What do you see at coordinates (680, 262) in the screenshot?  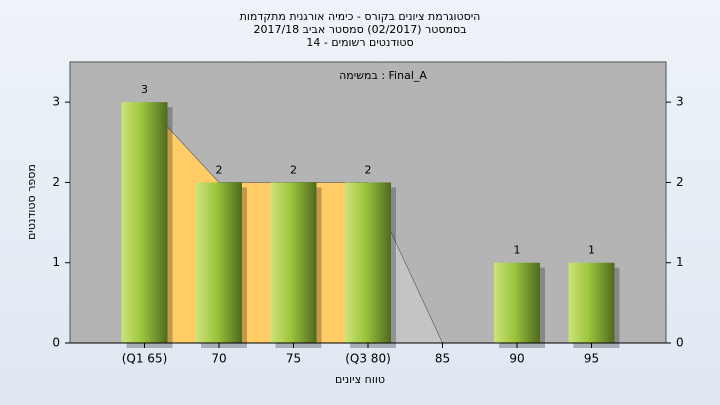 I see `y2-tick-label: 1` at bounding box center [680, 262].